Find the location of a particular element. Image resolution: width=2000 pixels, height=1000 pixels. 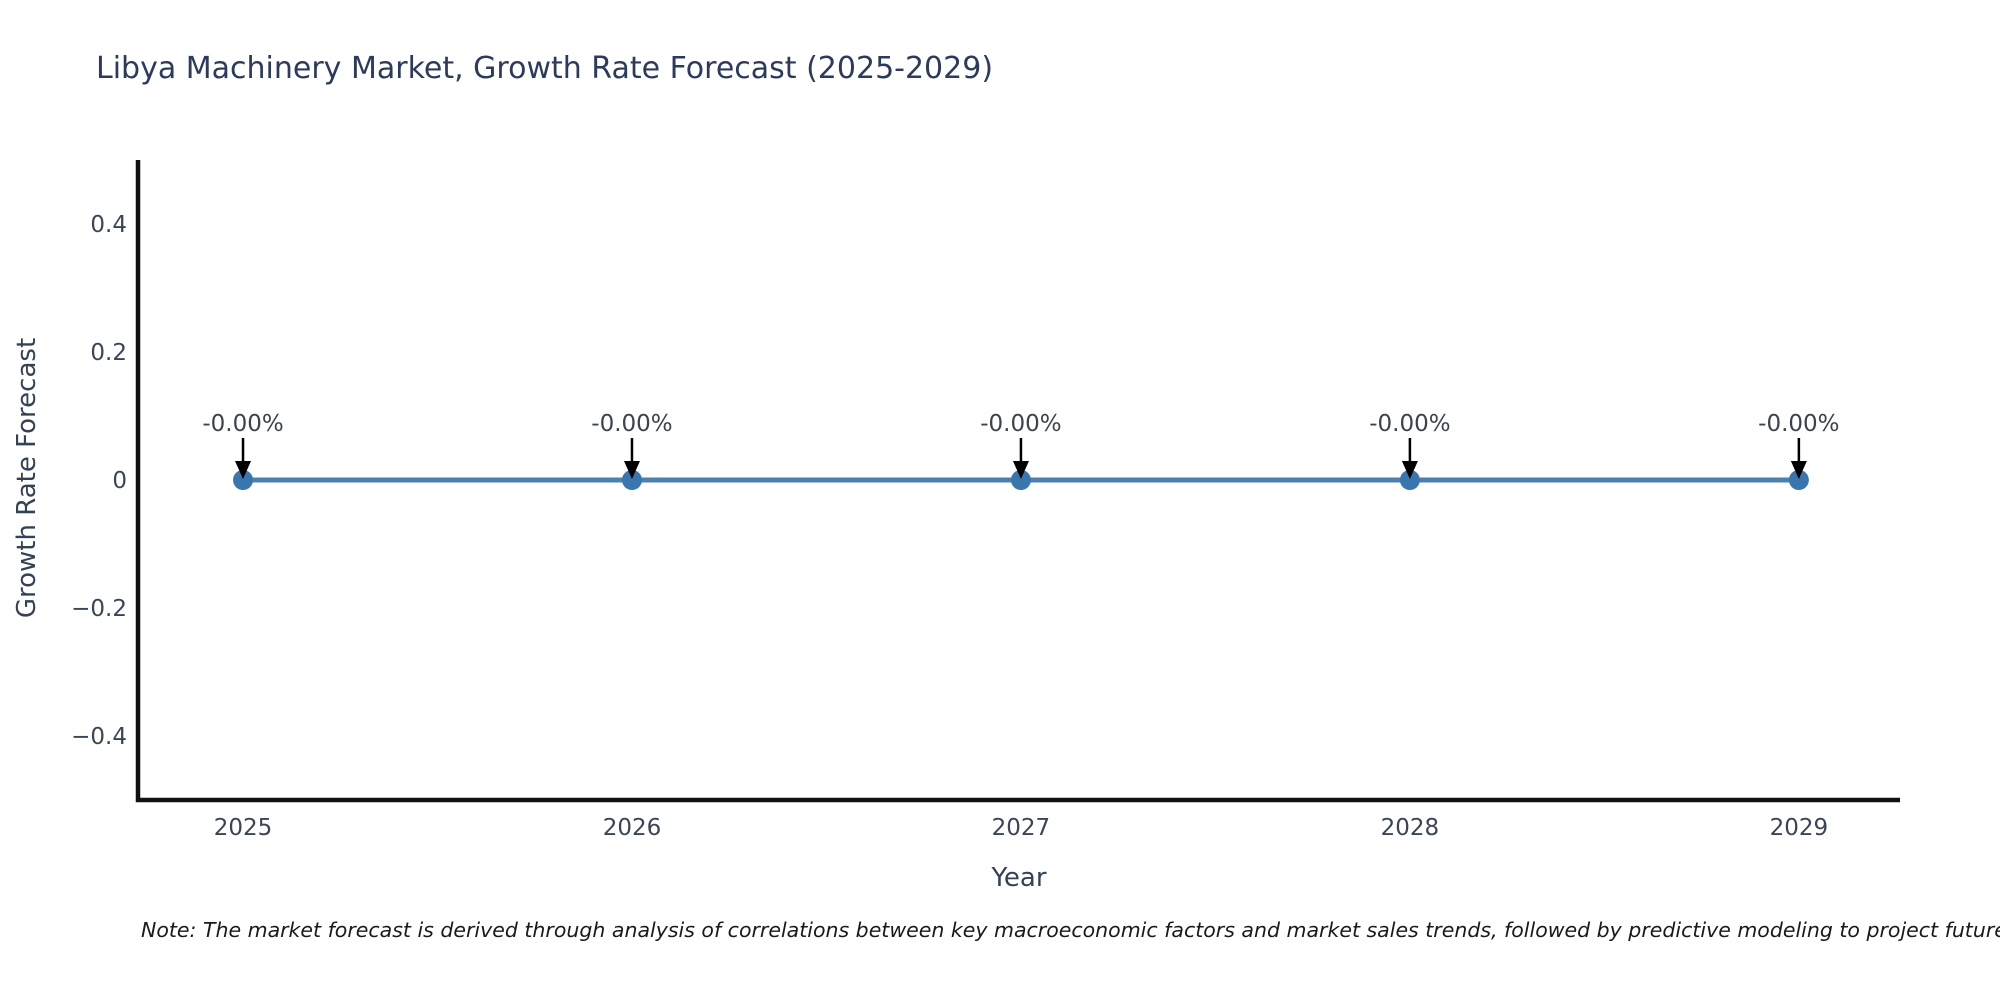

y-tick-label: 0.2 is located at coordinates (108, 353).